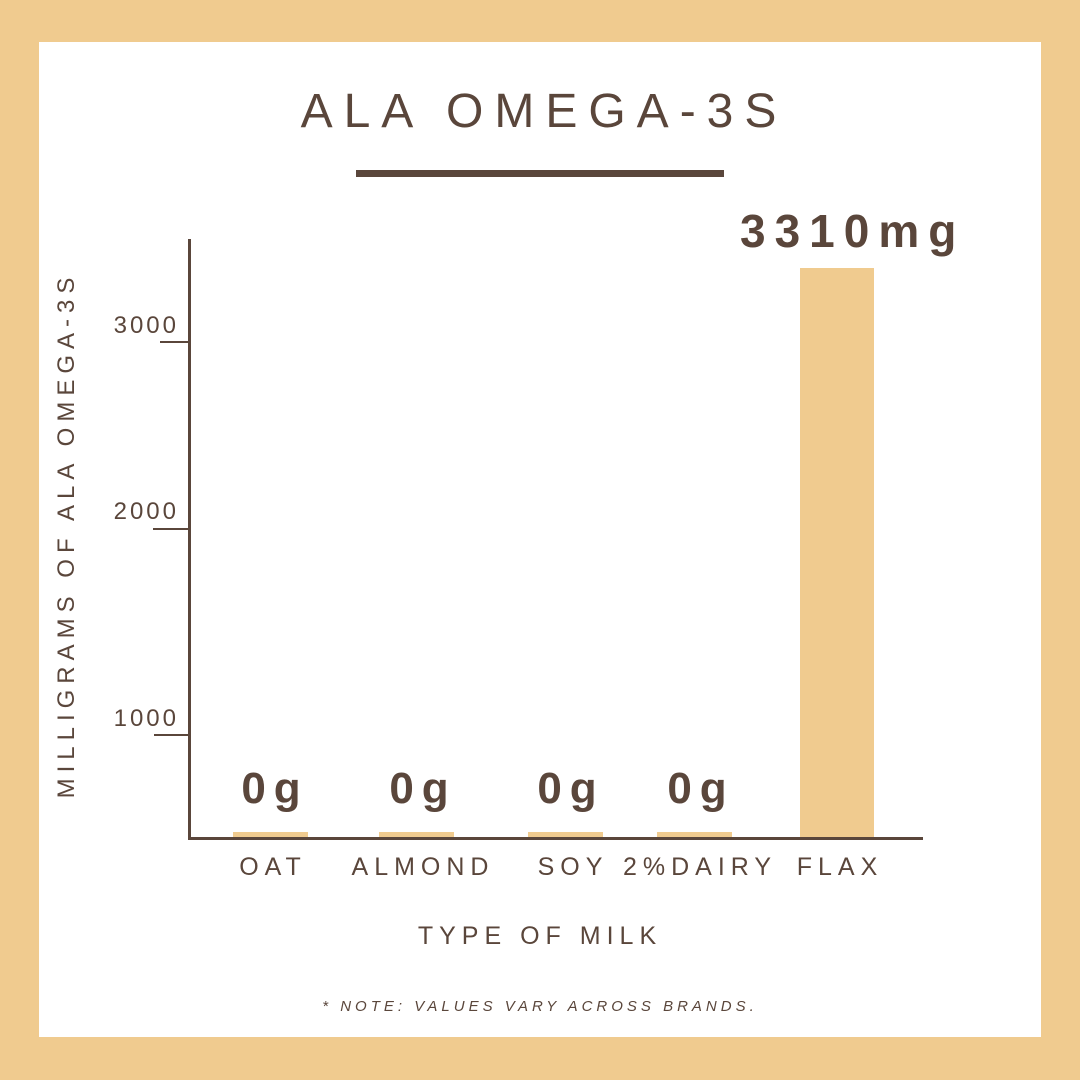  I want to click on bar-soy, so click(565, 834).